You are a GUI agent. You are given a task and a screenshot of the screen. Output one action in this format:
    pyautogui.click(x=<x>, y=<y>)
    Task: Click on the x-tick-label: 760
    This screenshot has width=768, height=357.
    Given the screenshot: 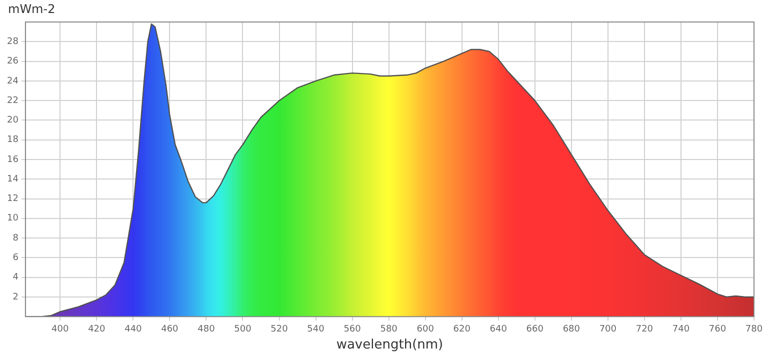 What is the action you would take?
    pyautogui.click(x=717, y=329)
    